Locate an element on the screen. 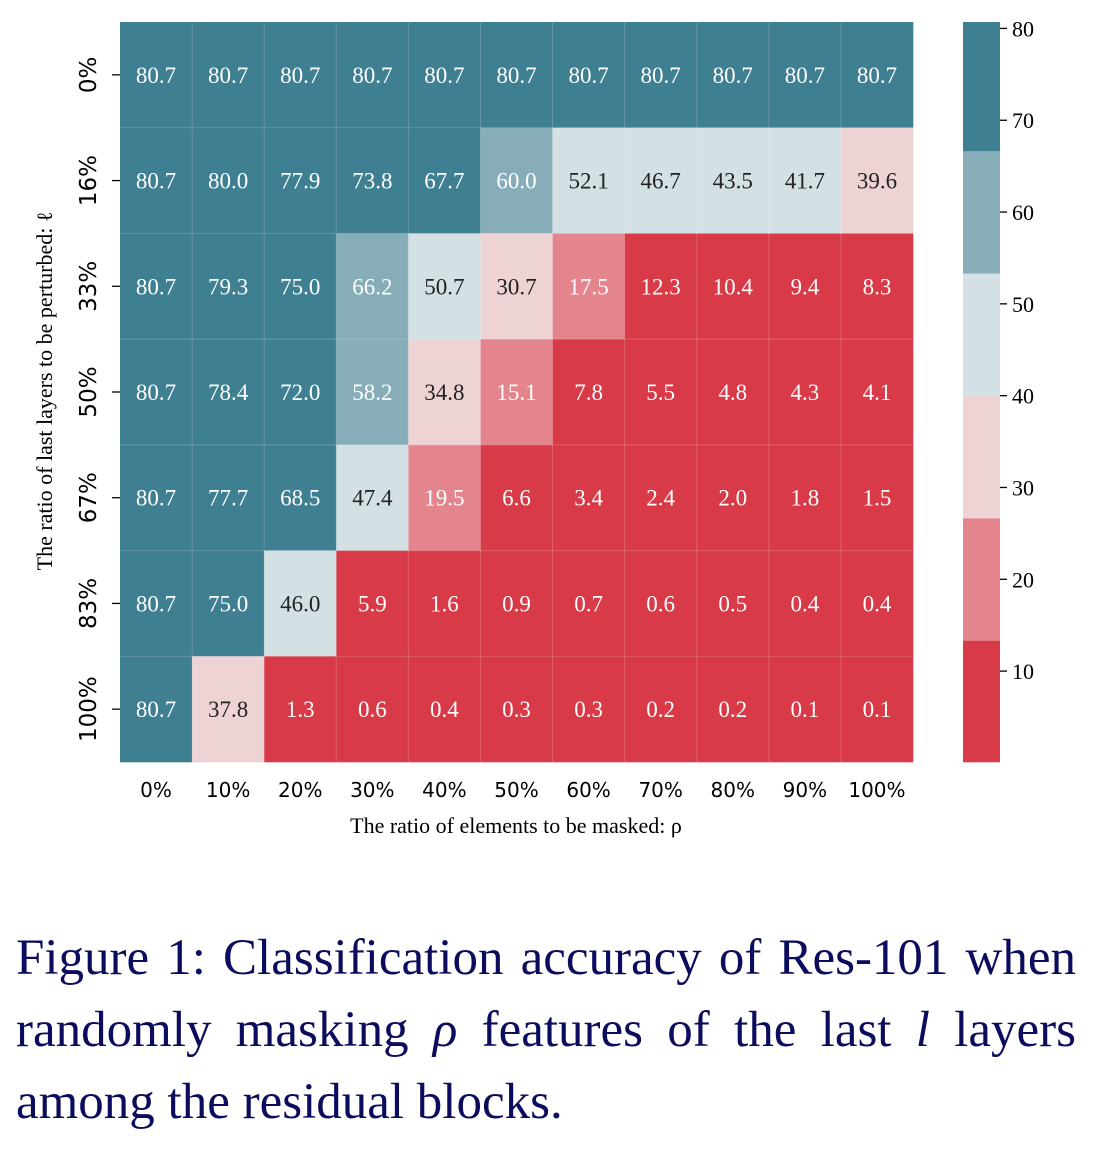 Image resolution: width=1095 pixels, height=1151 pixels. x-tick-label: 10% is located at coordinates (228, 790).